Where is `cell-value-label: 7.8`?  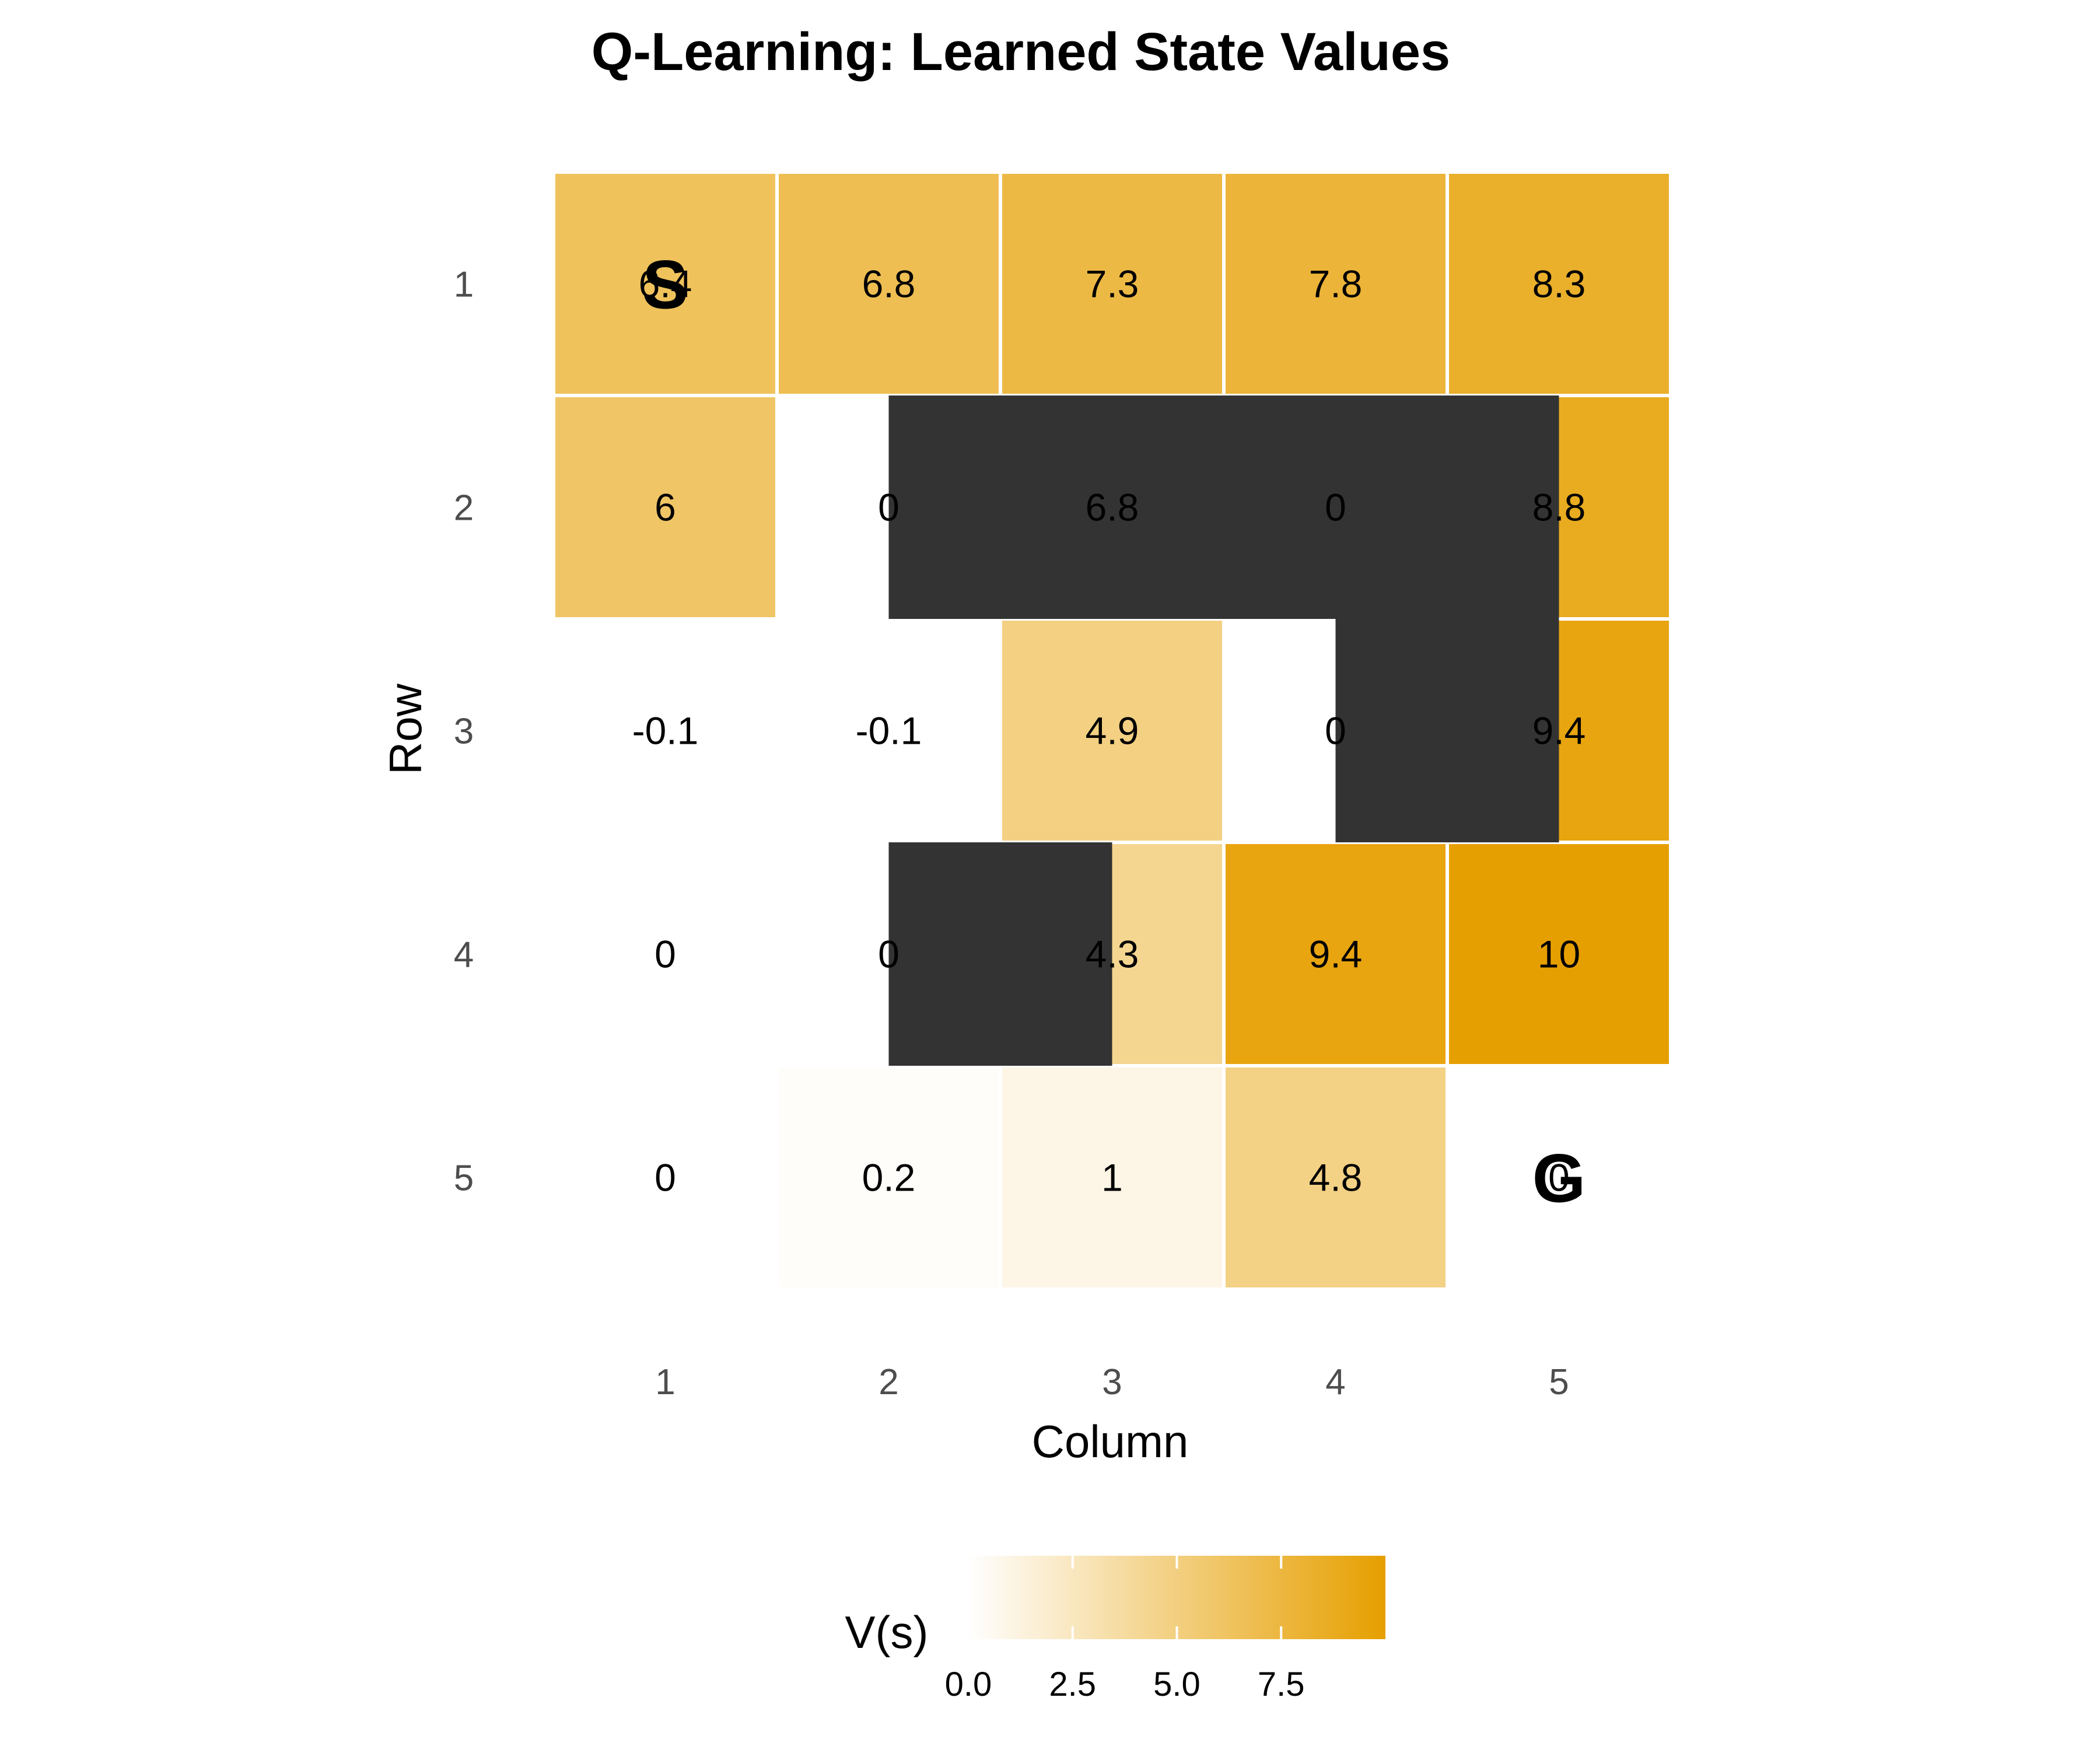
cell-value-label: 7.8 is located at coordinates (1336, 284).